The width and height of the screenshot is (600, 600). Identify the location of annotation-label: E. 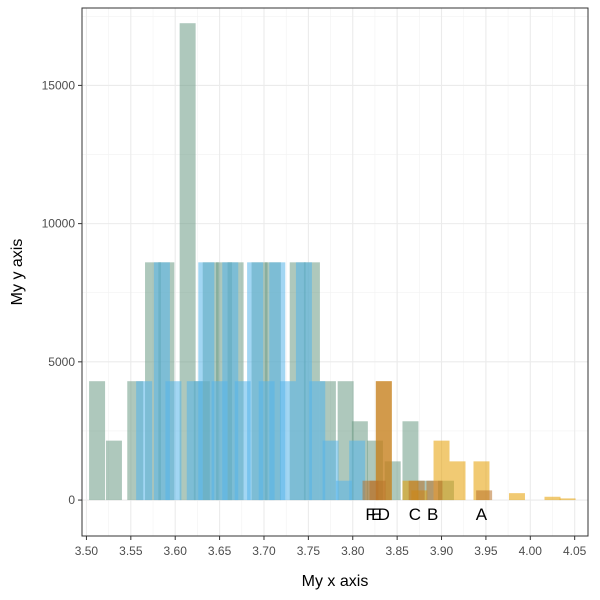
(376, 514).